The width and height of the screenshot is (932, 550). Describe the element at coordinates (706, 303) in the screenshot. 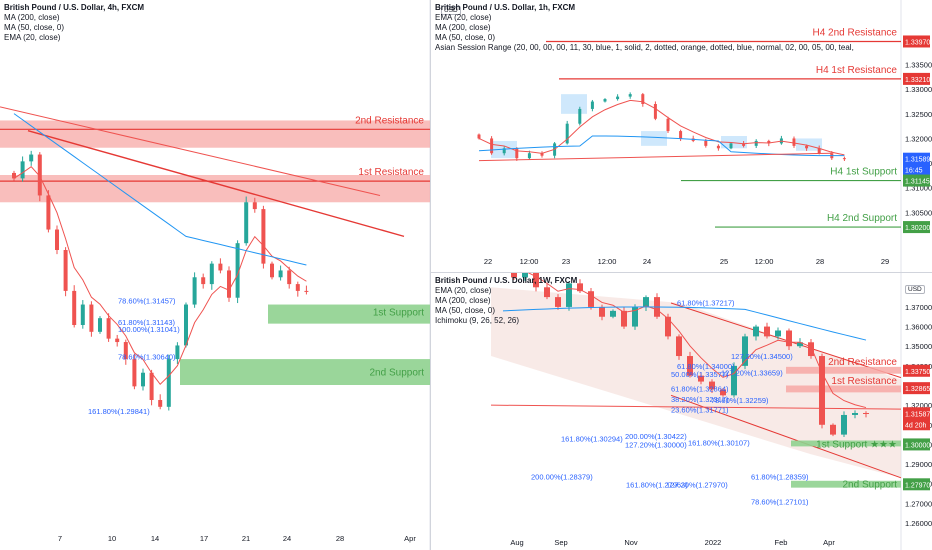

I see `br-fib-label: 61.80%(1.37217)` at that location.